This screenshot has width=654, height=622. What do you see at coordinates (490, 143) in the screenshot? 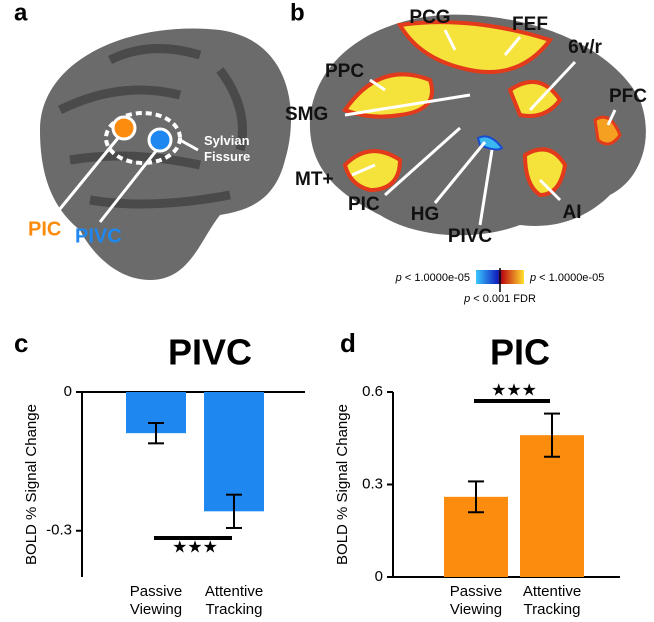
I see `deactivation` at bounding box center [490, 143].